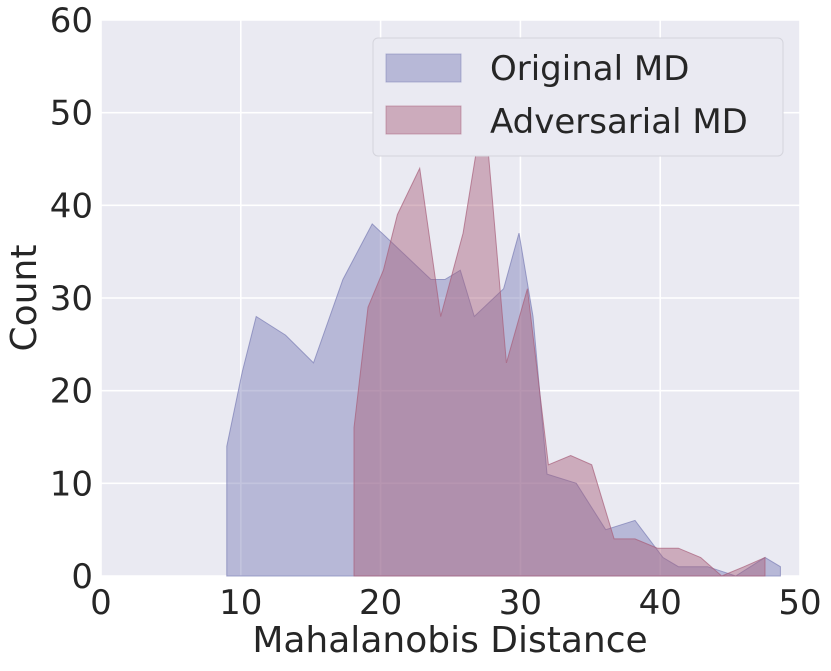  I want to click on legend-swatch-original, so click(423, 68).